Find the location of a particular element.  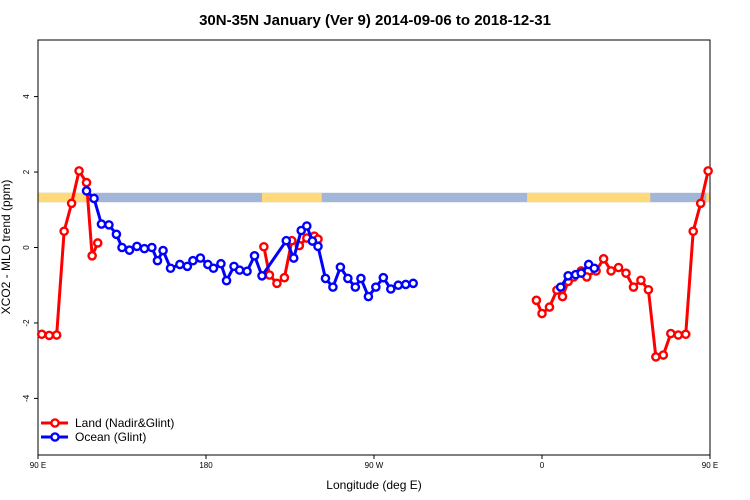

legend-ocean-marker is located at coordinates (55, 437).